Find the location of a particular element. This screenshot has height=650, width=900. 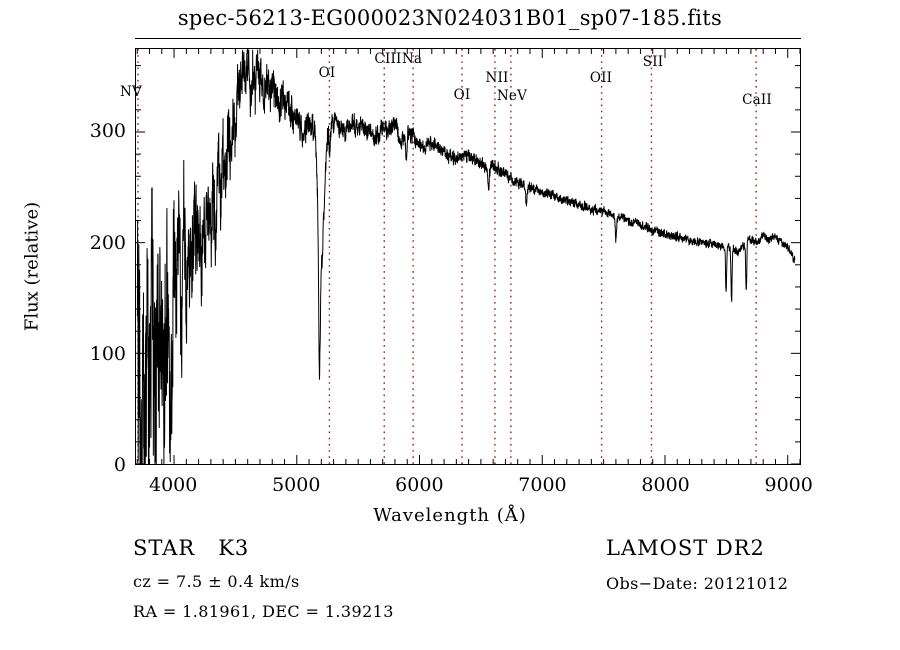

x-tick-label: 6000 is located at coordinates (419, 485).